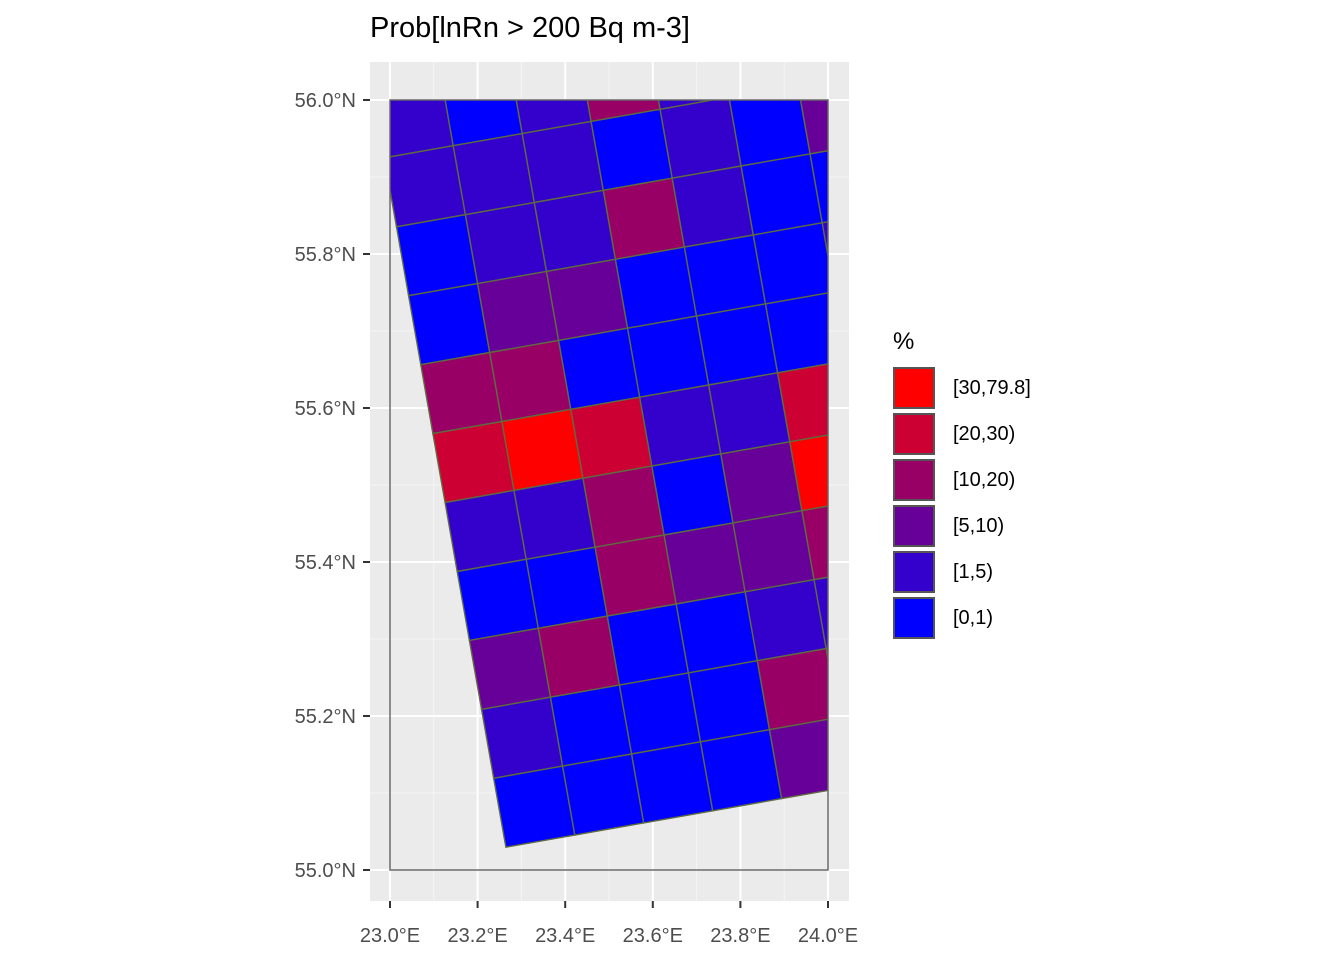  I want to click on legend-item: [30,79.8], so click(962, 388).